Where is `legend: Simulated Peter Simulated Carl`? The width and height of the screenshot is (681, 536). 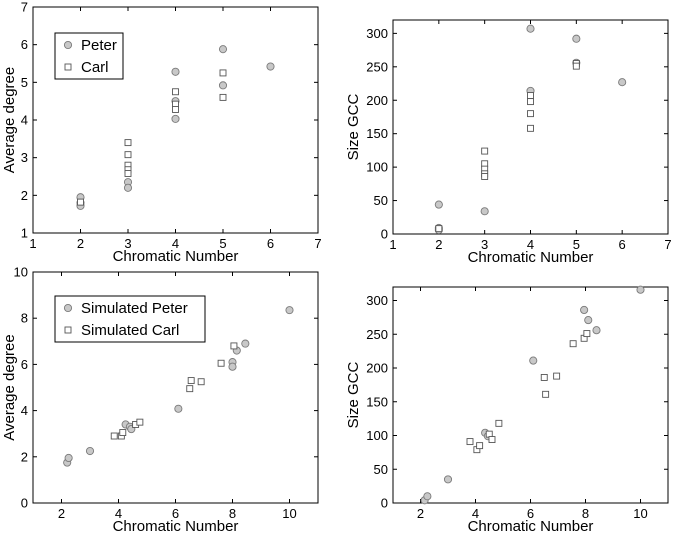
legend: Simulated Peter Simulated Carl is located at coordinates (130, 319).